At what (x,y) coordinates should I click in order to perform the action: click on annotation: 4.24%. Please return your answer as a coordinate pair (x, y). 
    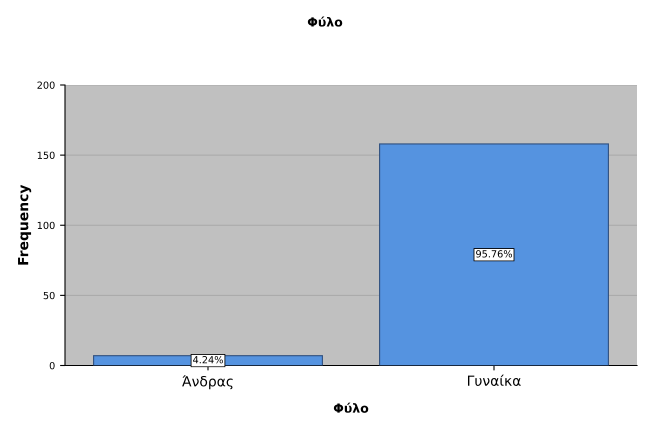
    Looking at the image, I should click on (208, 360).